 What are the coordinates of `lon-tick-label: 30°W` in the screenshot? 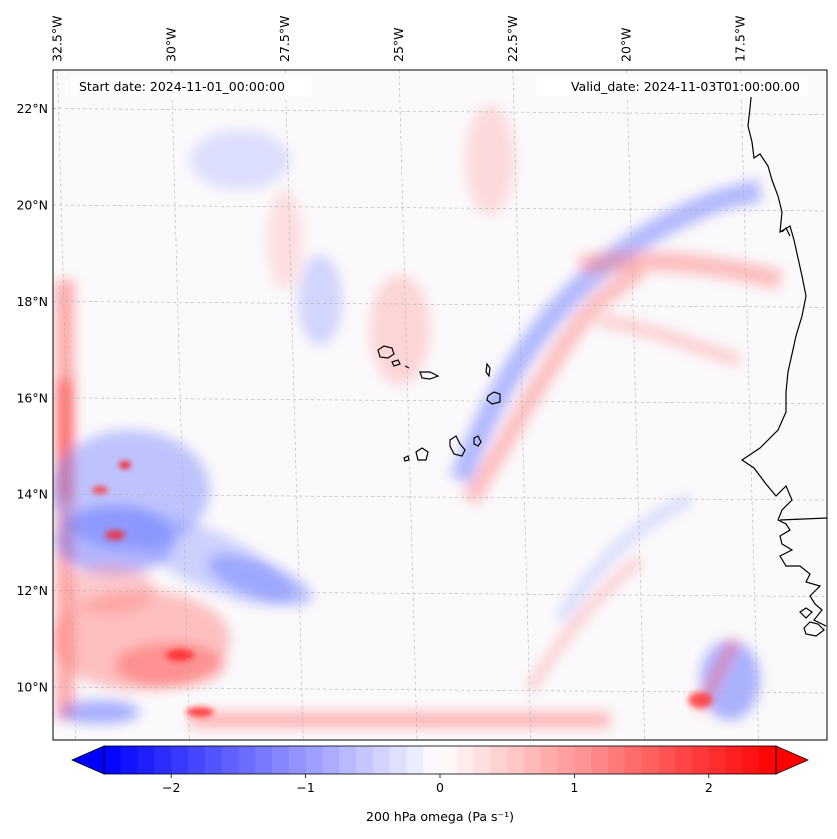 It's located at (170, 44).